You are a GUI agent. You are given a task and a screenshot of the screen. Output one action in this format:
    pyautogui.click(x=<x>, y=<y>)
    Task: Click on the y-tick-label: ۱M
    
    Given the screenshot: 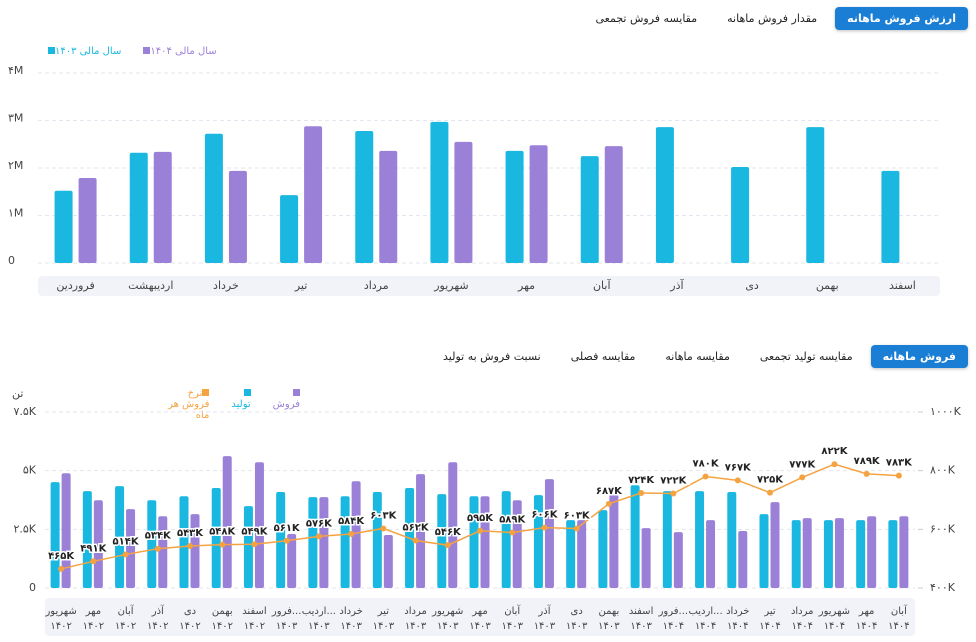 What is the action you would take?
    pyautogui.click(x=15, y=213)
    